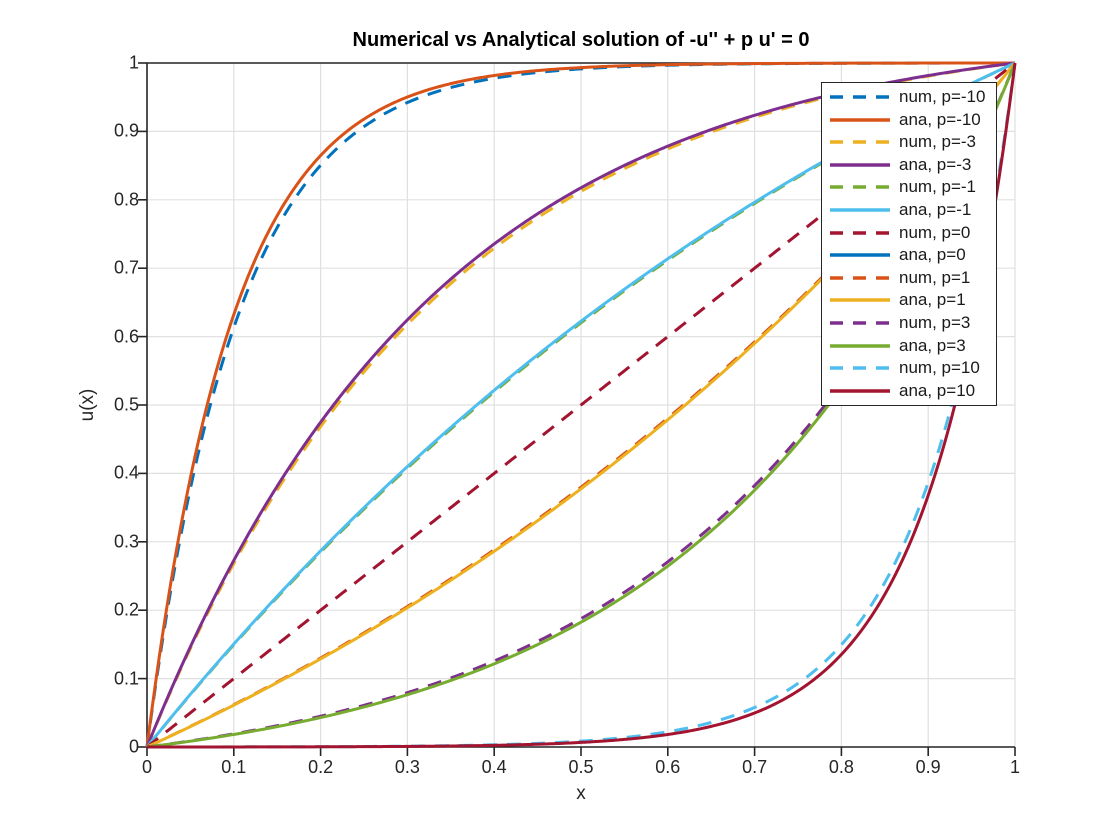 Image resolution: width=1120 pixels, height=840 pixels. Describe the element at coordinates (935, 164) in the screenshot. I see `legend-label: ana, p=-3` at that location.